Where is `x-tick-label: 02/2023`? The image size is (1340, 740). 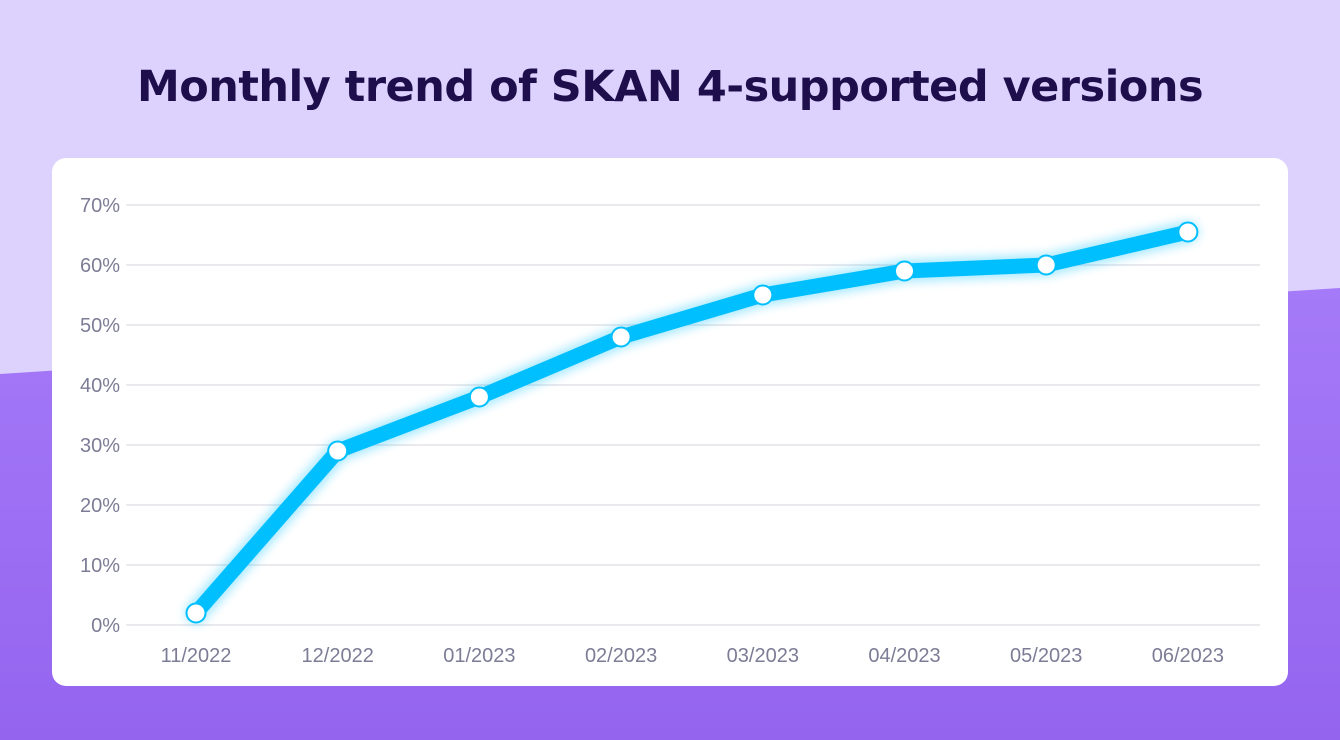 x-tick-label: 02/2023 is located at coordinates (621, 656).